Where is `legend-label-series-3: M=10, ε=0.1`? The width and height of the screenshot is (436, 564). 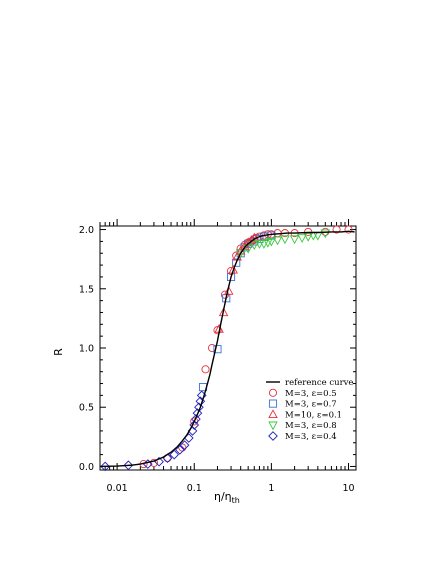
legend-label-series-3: M=10, ε=0.1 is located at coordinates (313, 415).